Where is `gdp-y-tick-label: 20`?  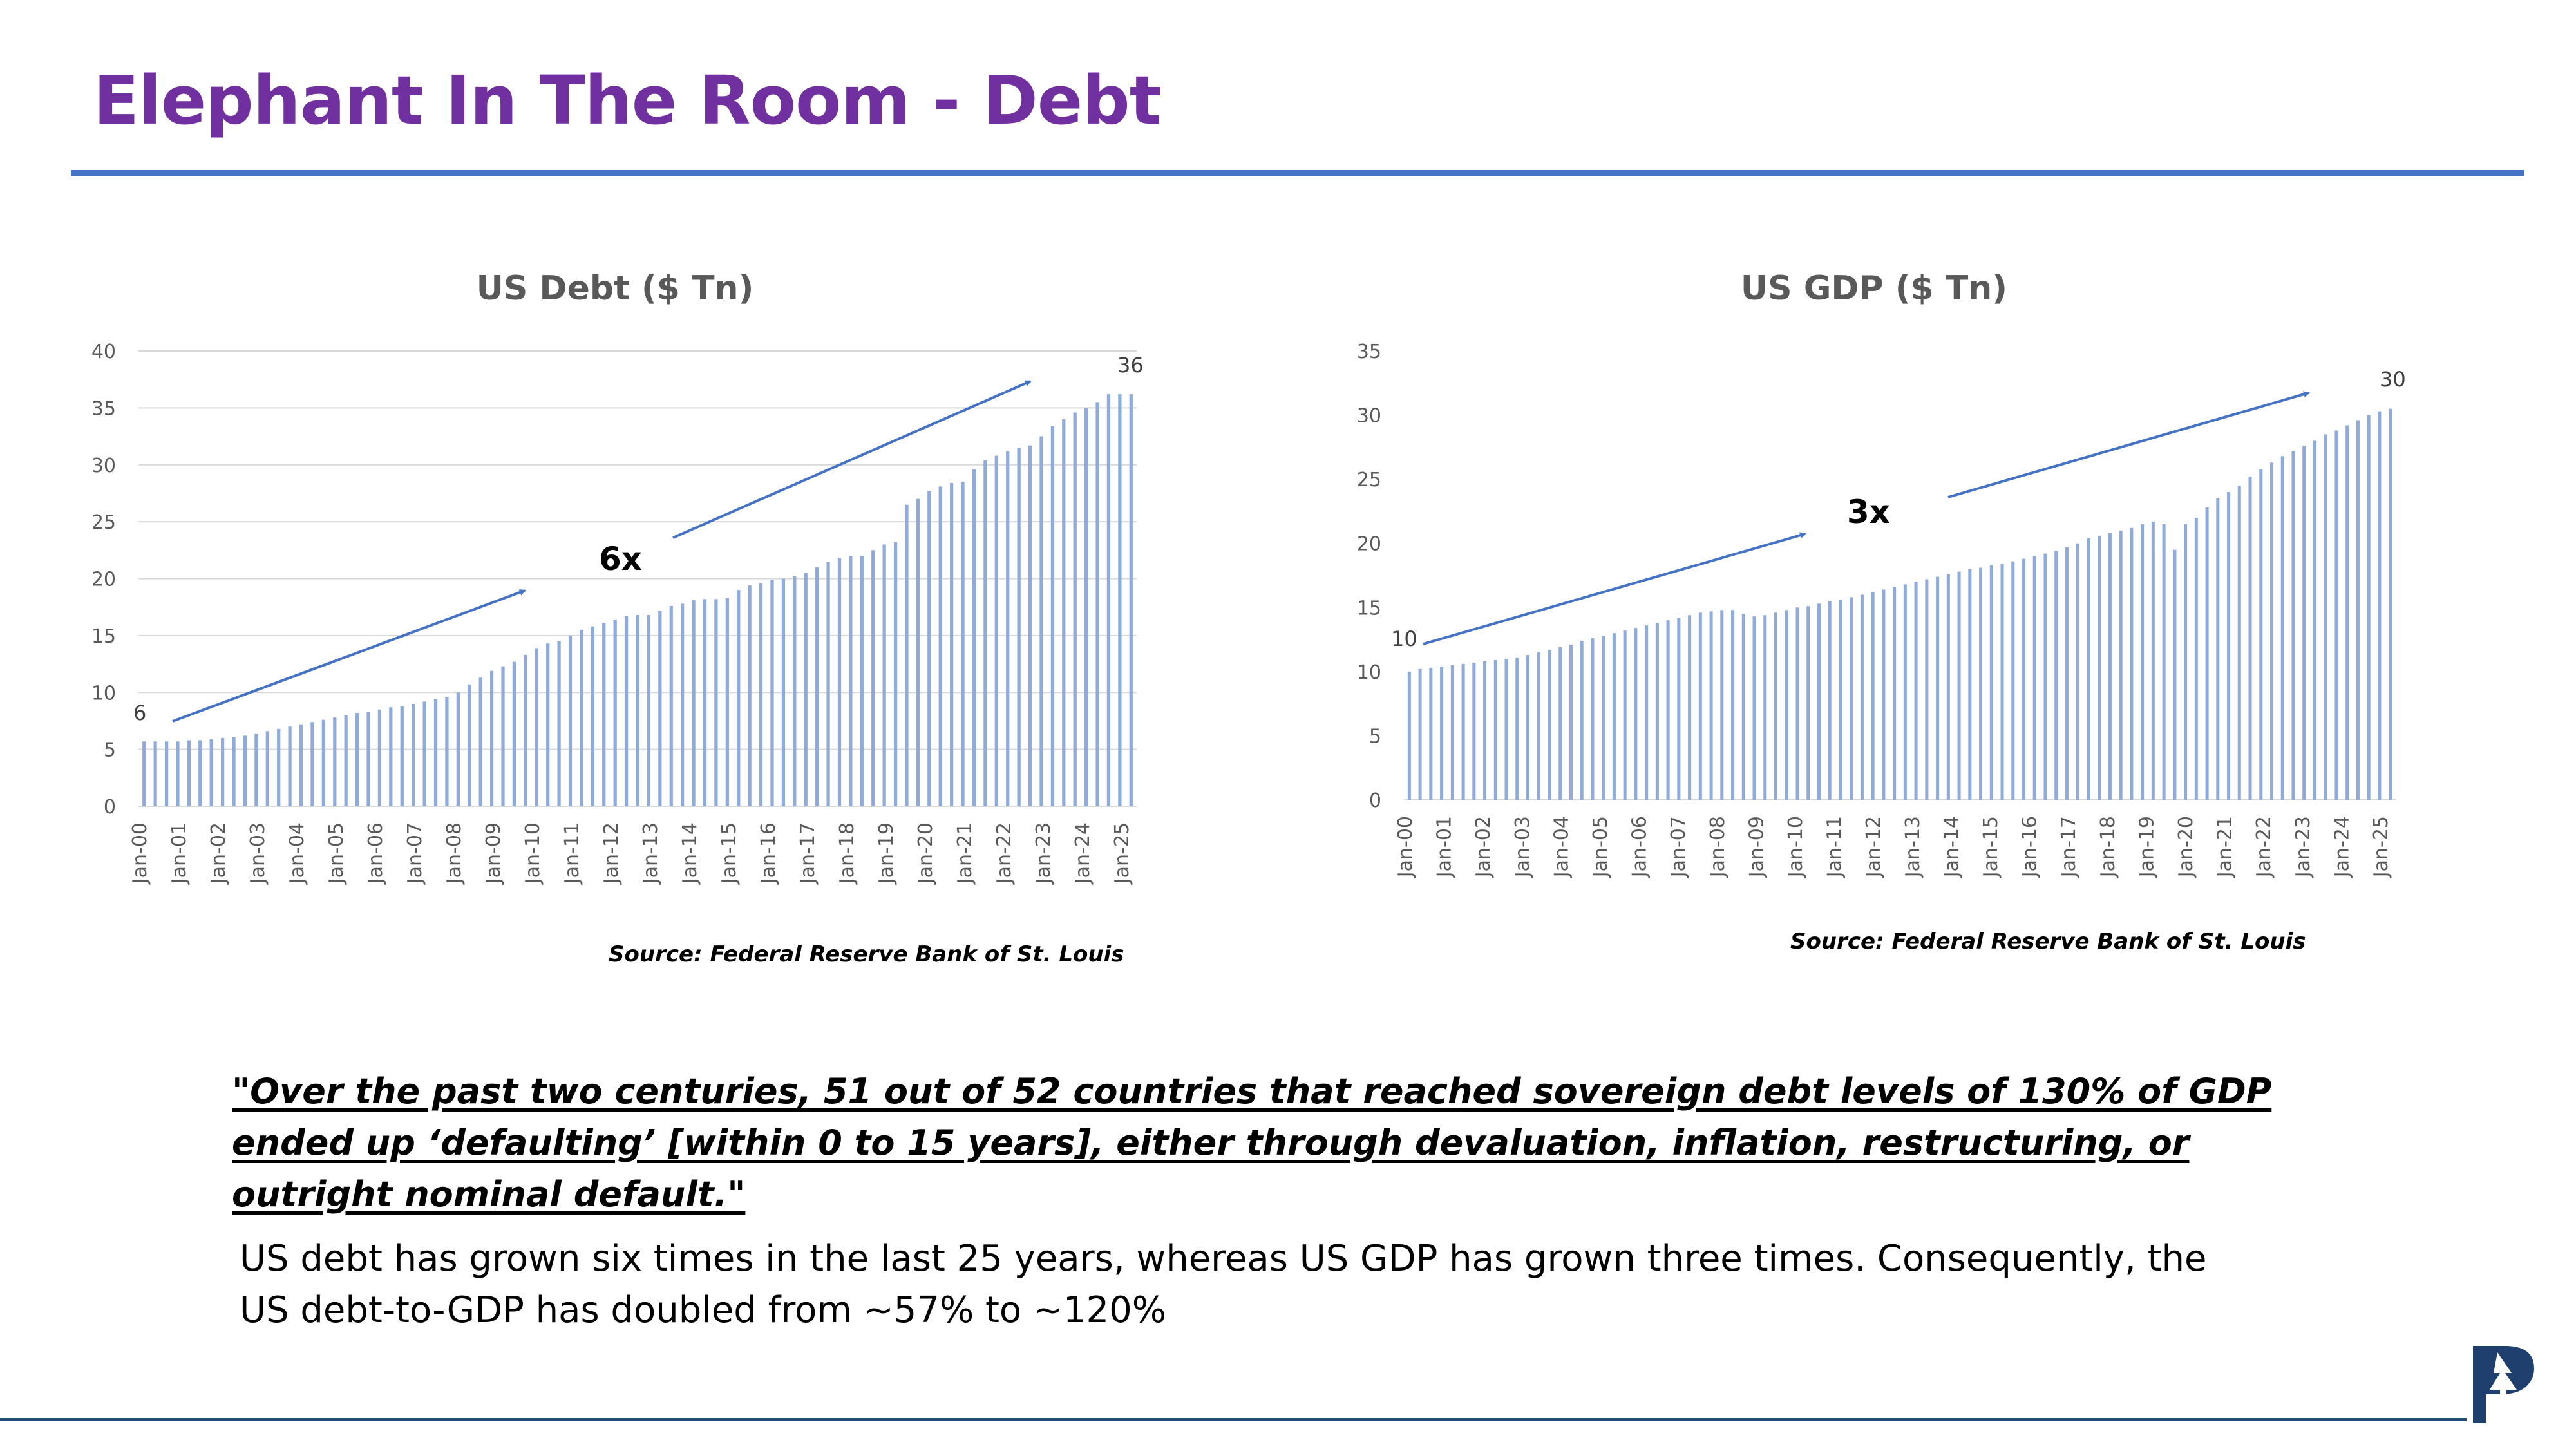 gdp-y-tick-label: 20 is located at coordinates (1369, 544).